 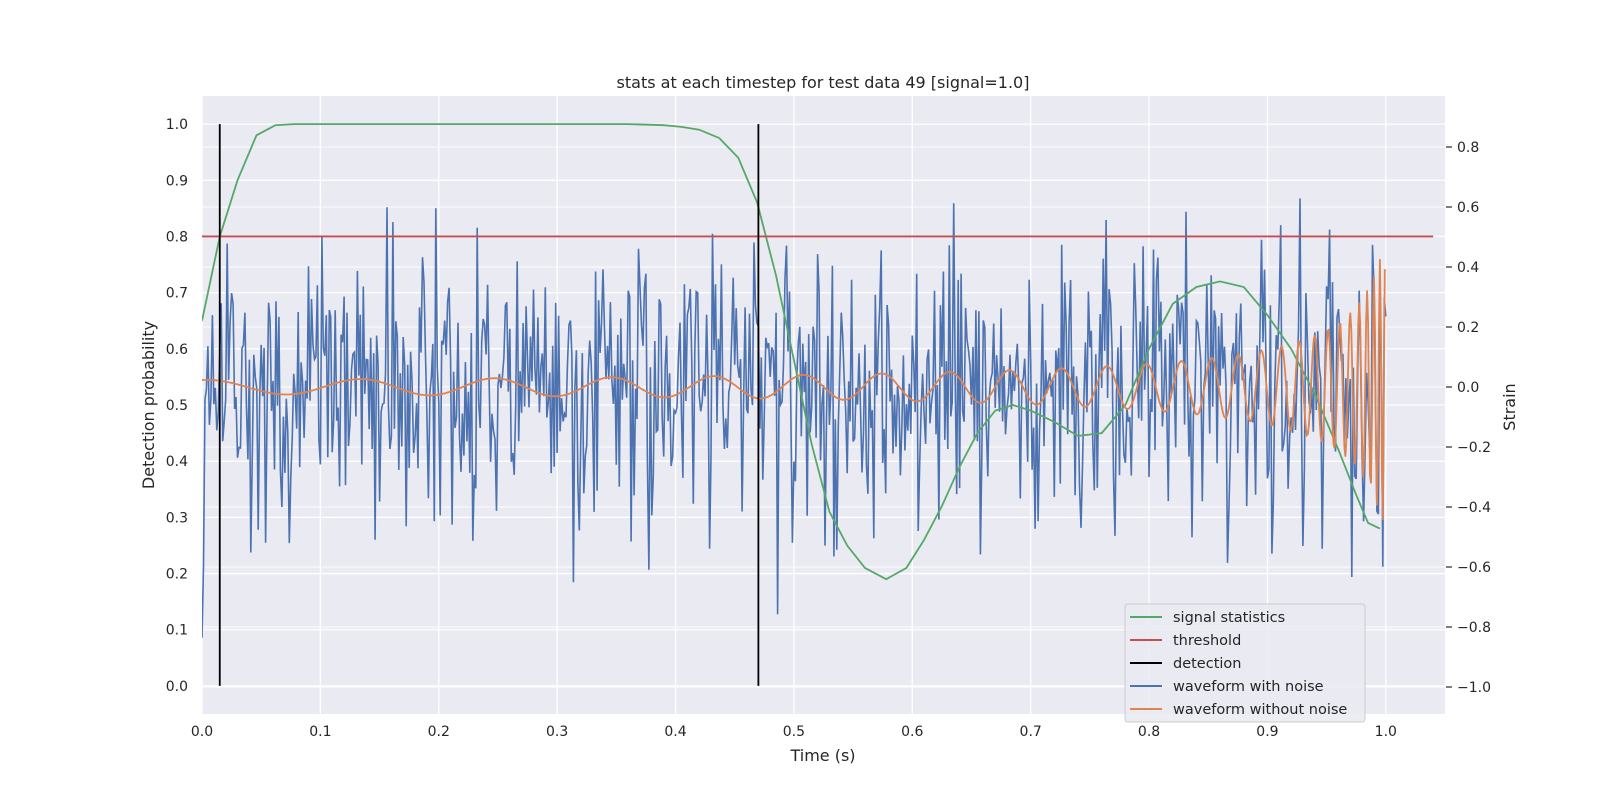 I want to click on y-tick-label: 0.7, so click(x=177, y=294).